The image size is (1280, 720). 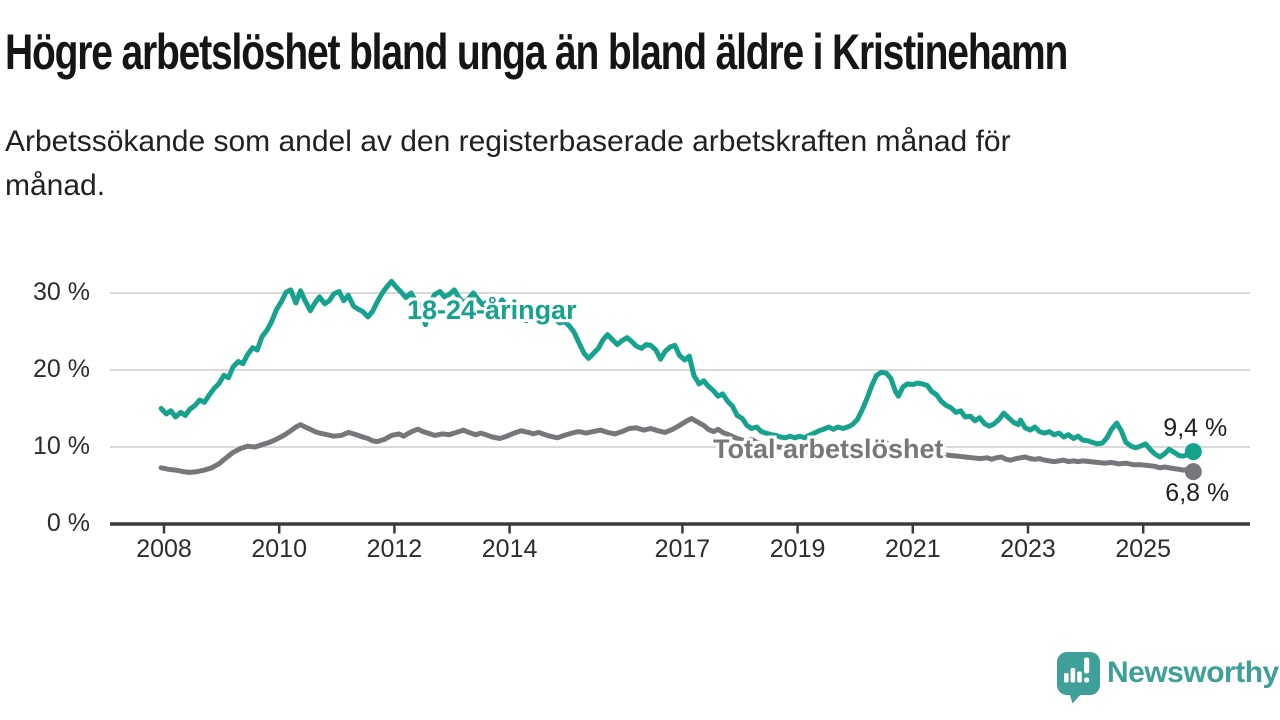 I want to click on newsworthy-logo, so click(x=1079, y=677).